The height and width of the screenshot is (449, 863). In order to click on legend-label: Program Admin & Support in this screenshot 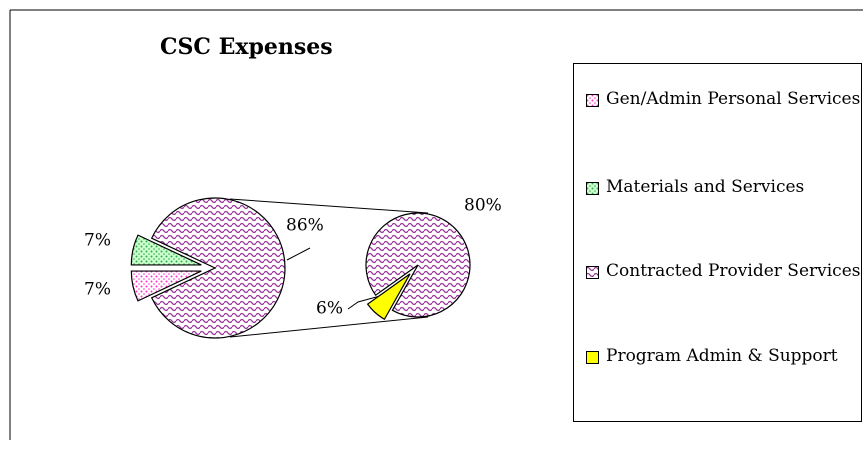, I will do `click(722, 356)`.